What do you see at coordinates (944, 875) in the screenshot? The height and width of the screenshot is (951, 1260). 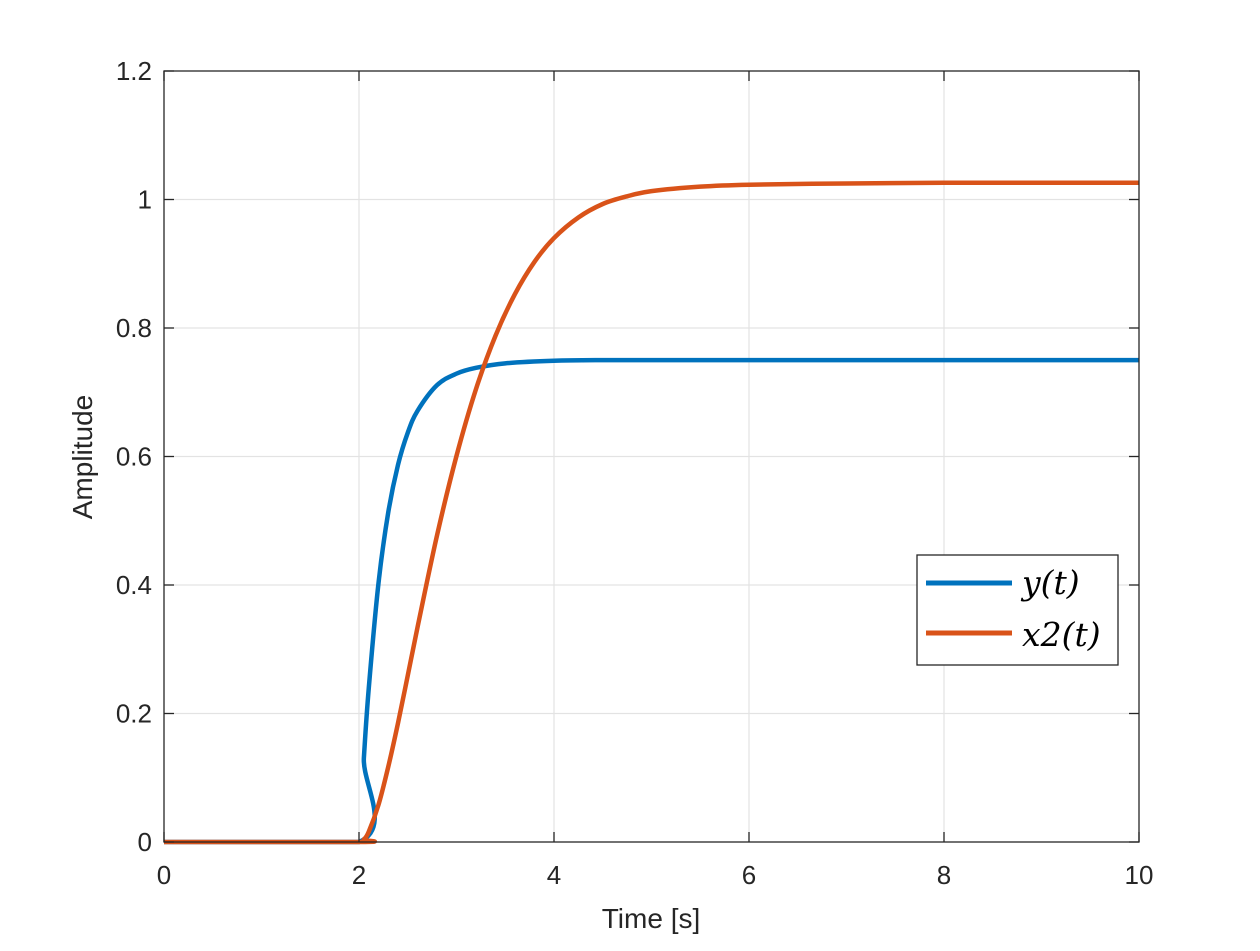 I see `x-tick-label: 8` at bounding box center [944, 875].